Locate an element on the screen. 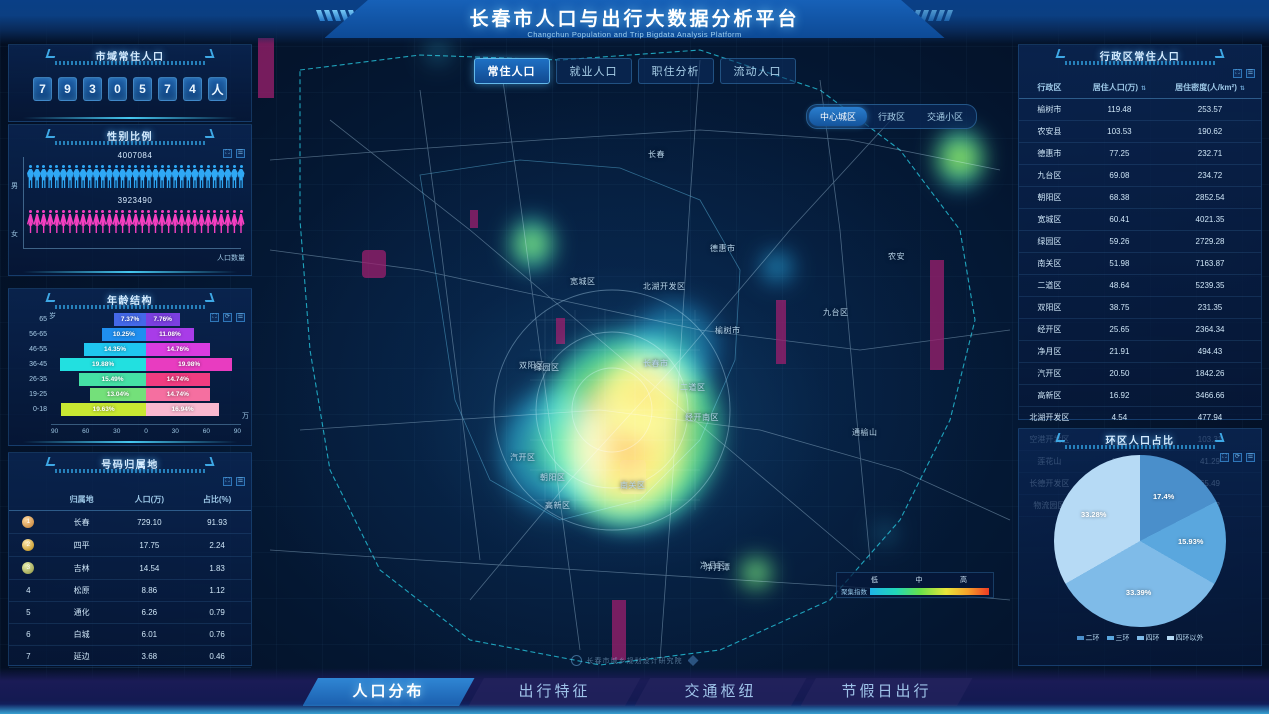 Image resolution: width=1269 pixels, height=714 pixels. table-row: 宽城区 60.41 4021.35 is located at coordinates (1140, 219).